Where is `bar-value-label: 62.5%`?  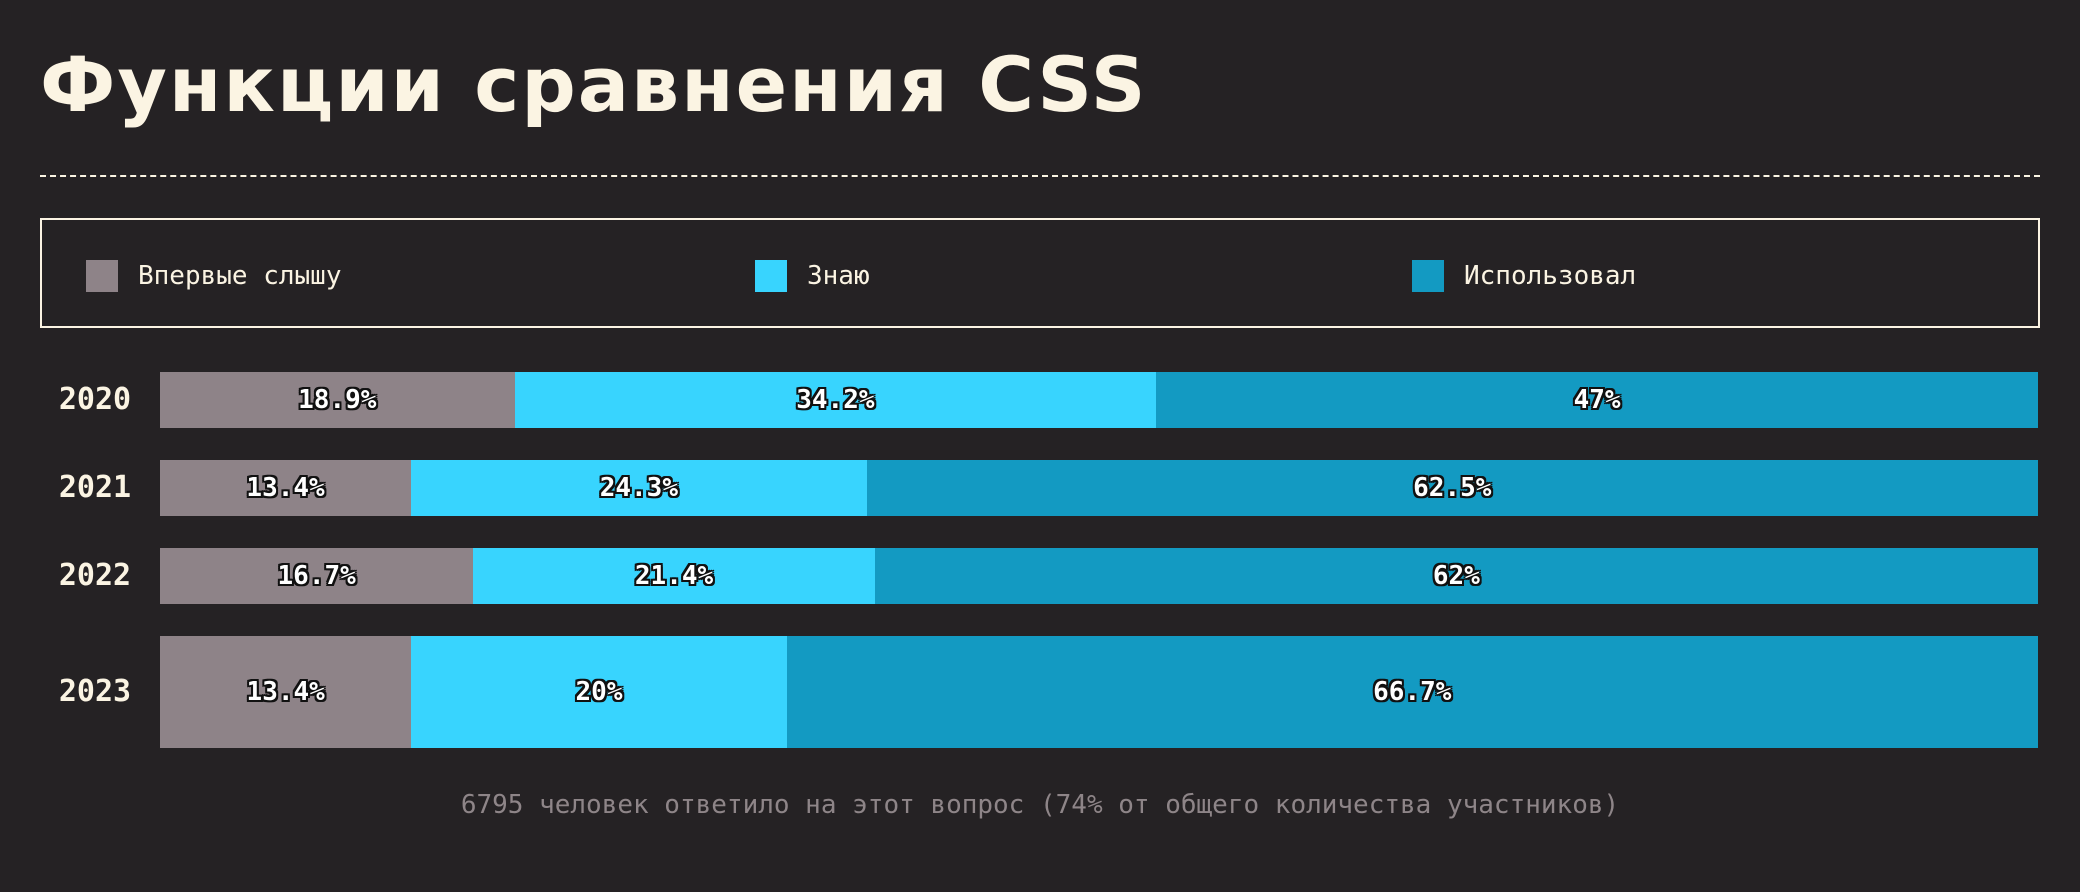
bar-value-label: 62.5% is located at coordinates (1452, 488).